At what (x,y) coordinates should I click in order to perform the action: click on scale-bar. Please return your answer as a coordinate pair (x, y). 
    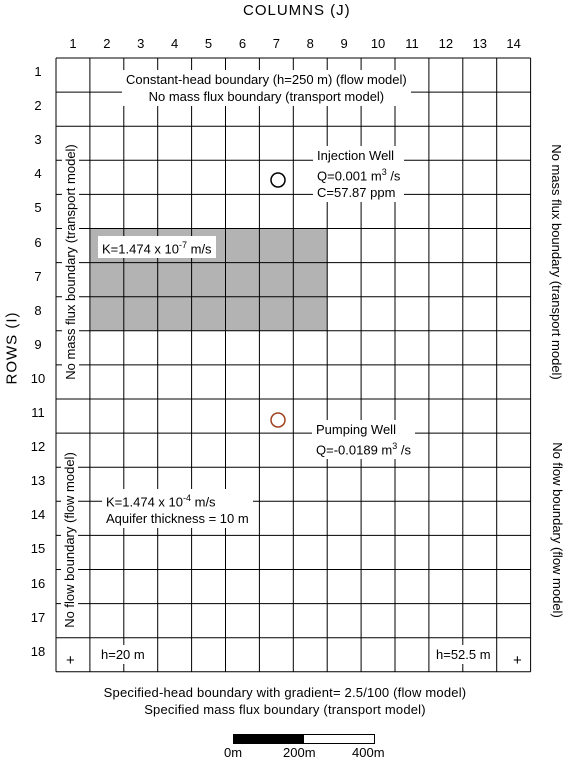
    Looking at the image, I should click on (304, 739).